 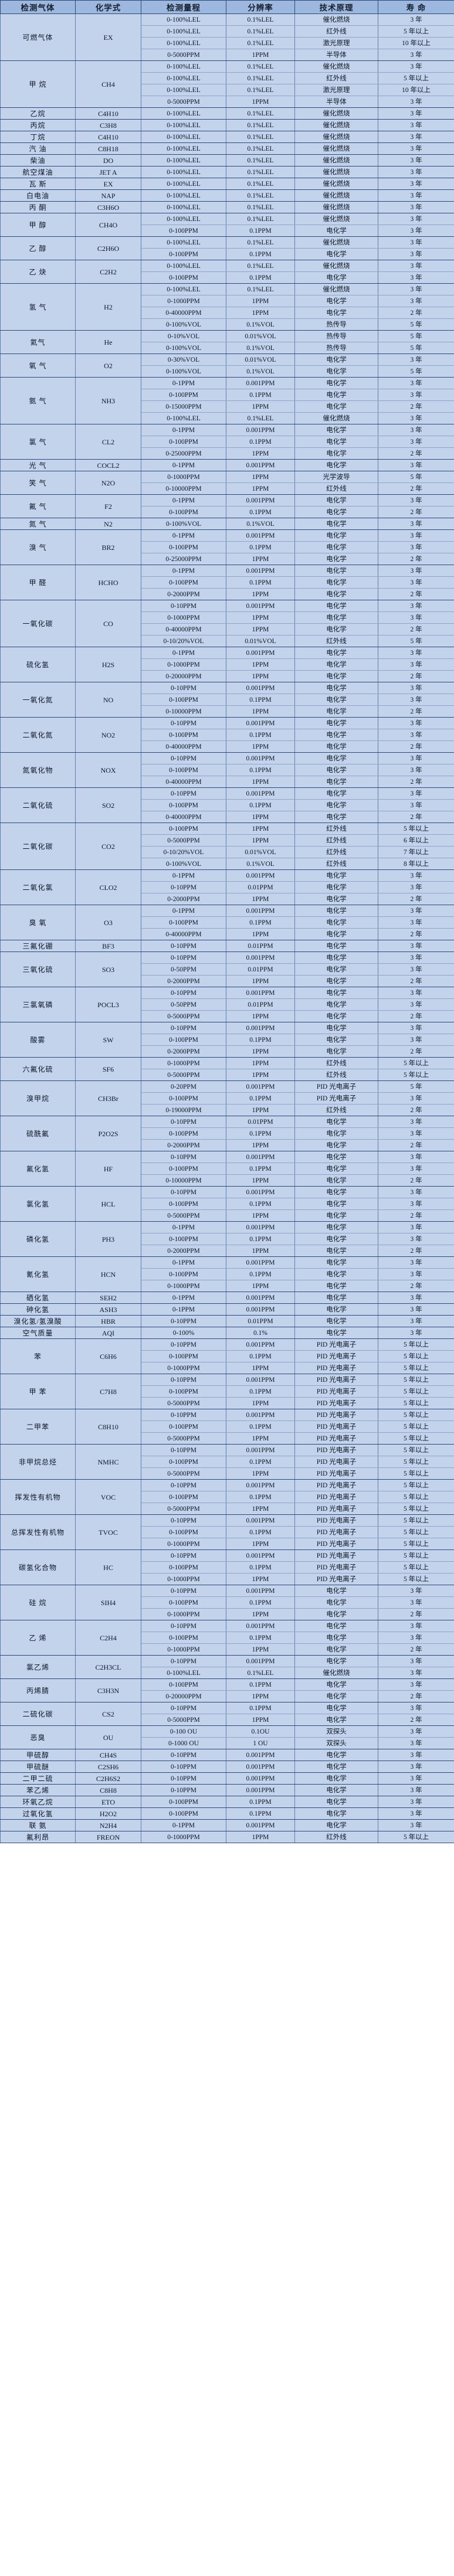 What do you see at coordinates (38, 1497) in the screenshot?
I see `gas-name-cell: 挥发性有机物` at bounding box center [38, 1497].